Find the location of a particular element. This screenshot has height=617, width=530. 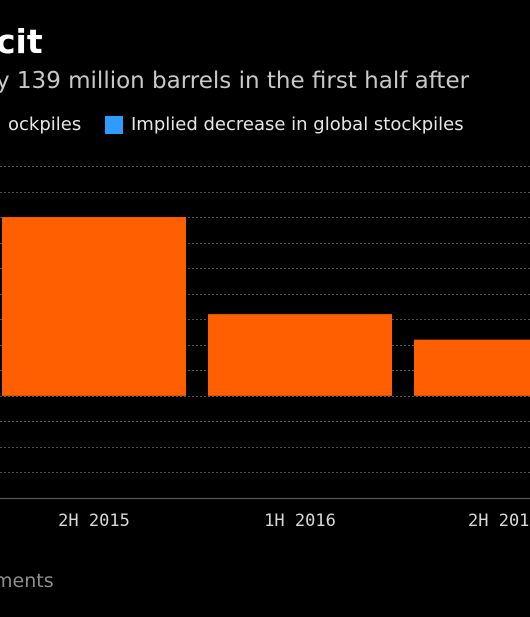

x-tick-label: 1H 2016 is located at coordinates (300, 521).